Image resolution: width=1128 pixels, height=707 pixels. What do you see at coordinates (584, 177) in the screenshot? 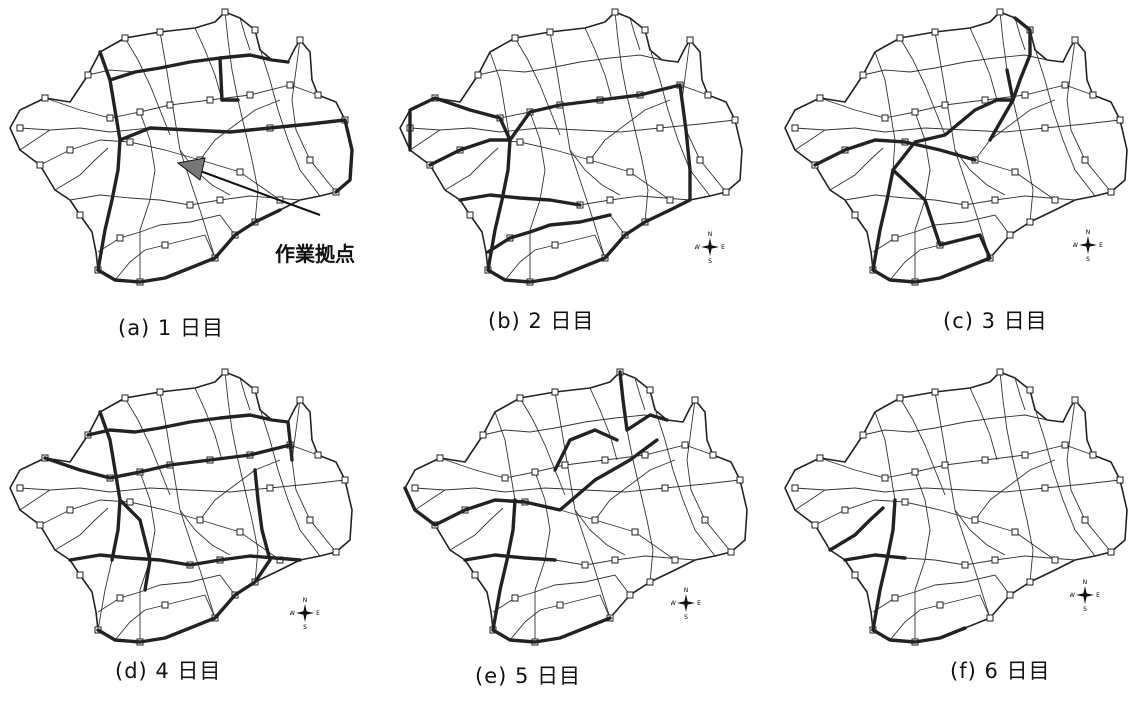
I see `route-day-2-b` at bounding box center [584, 177].